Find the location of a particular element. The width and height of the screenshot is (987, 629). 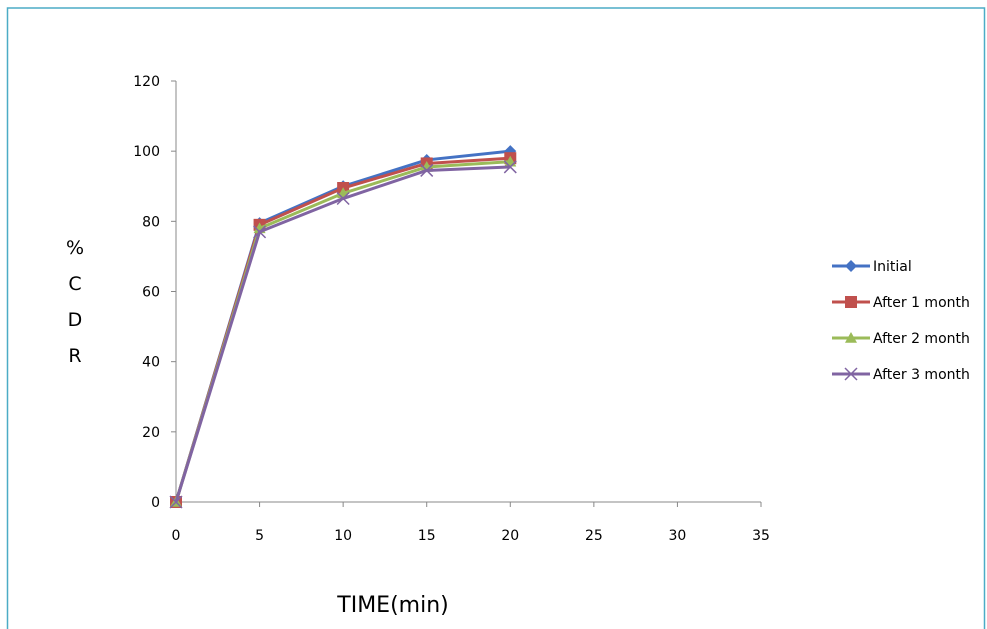

x-axis-title: TIME(min) is located at coordinates (392, 605).